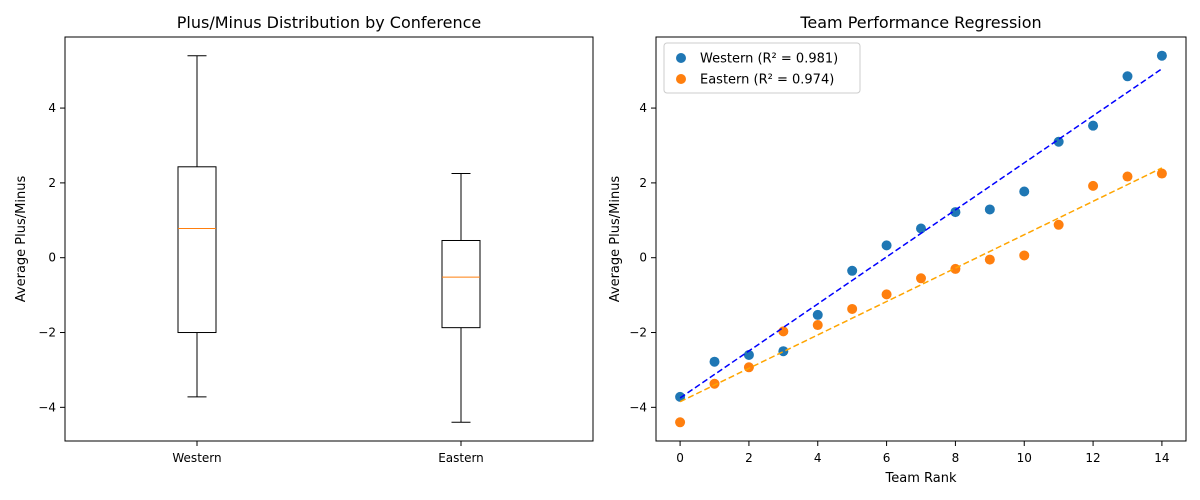 The height and width of the screenshot is (500, 1200). I want to click on box-western, so click(197, 226).